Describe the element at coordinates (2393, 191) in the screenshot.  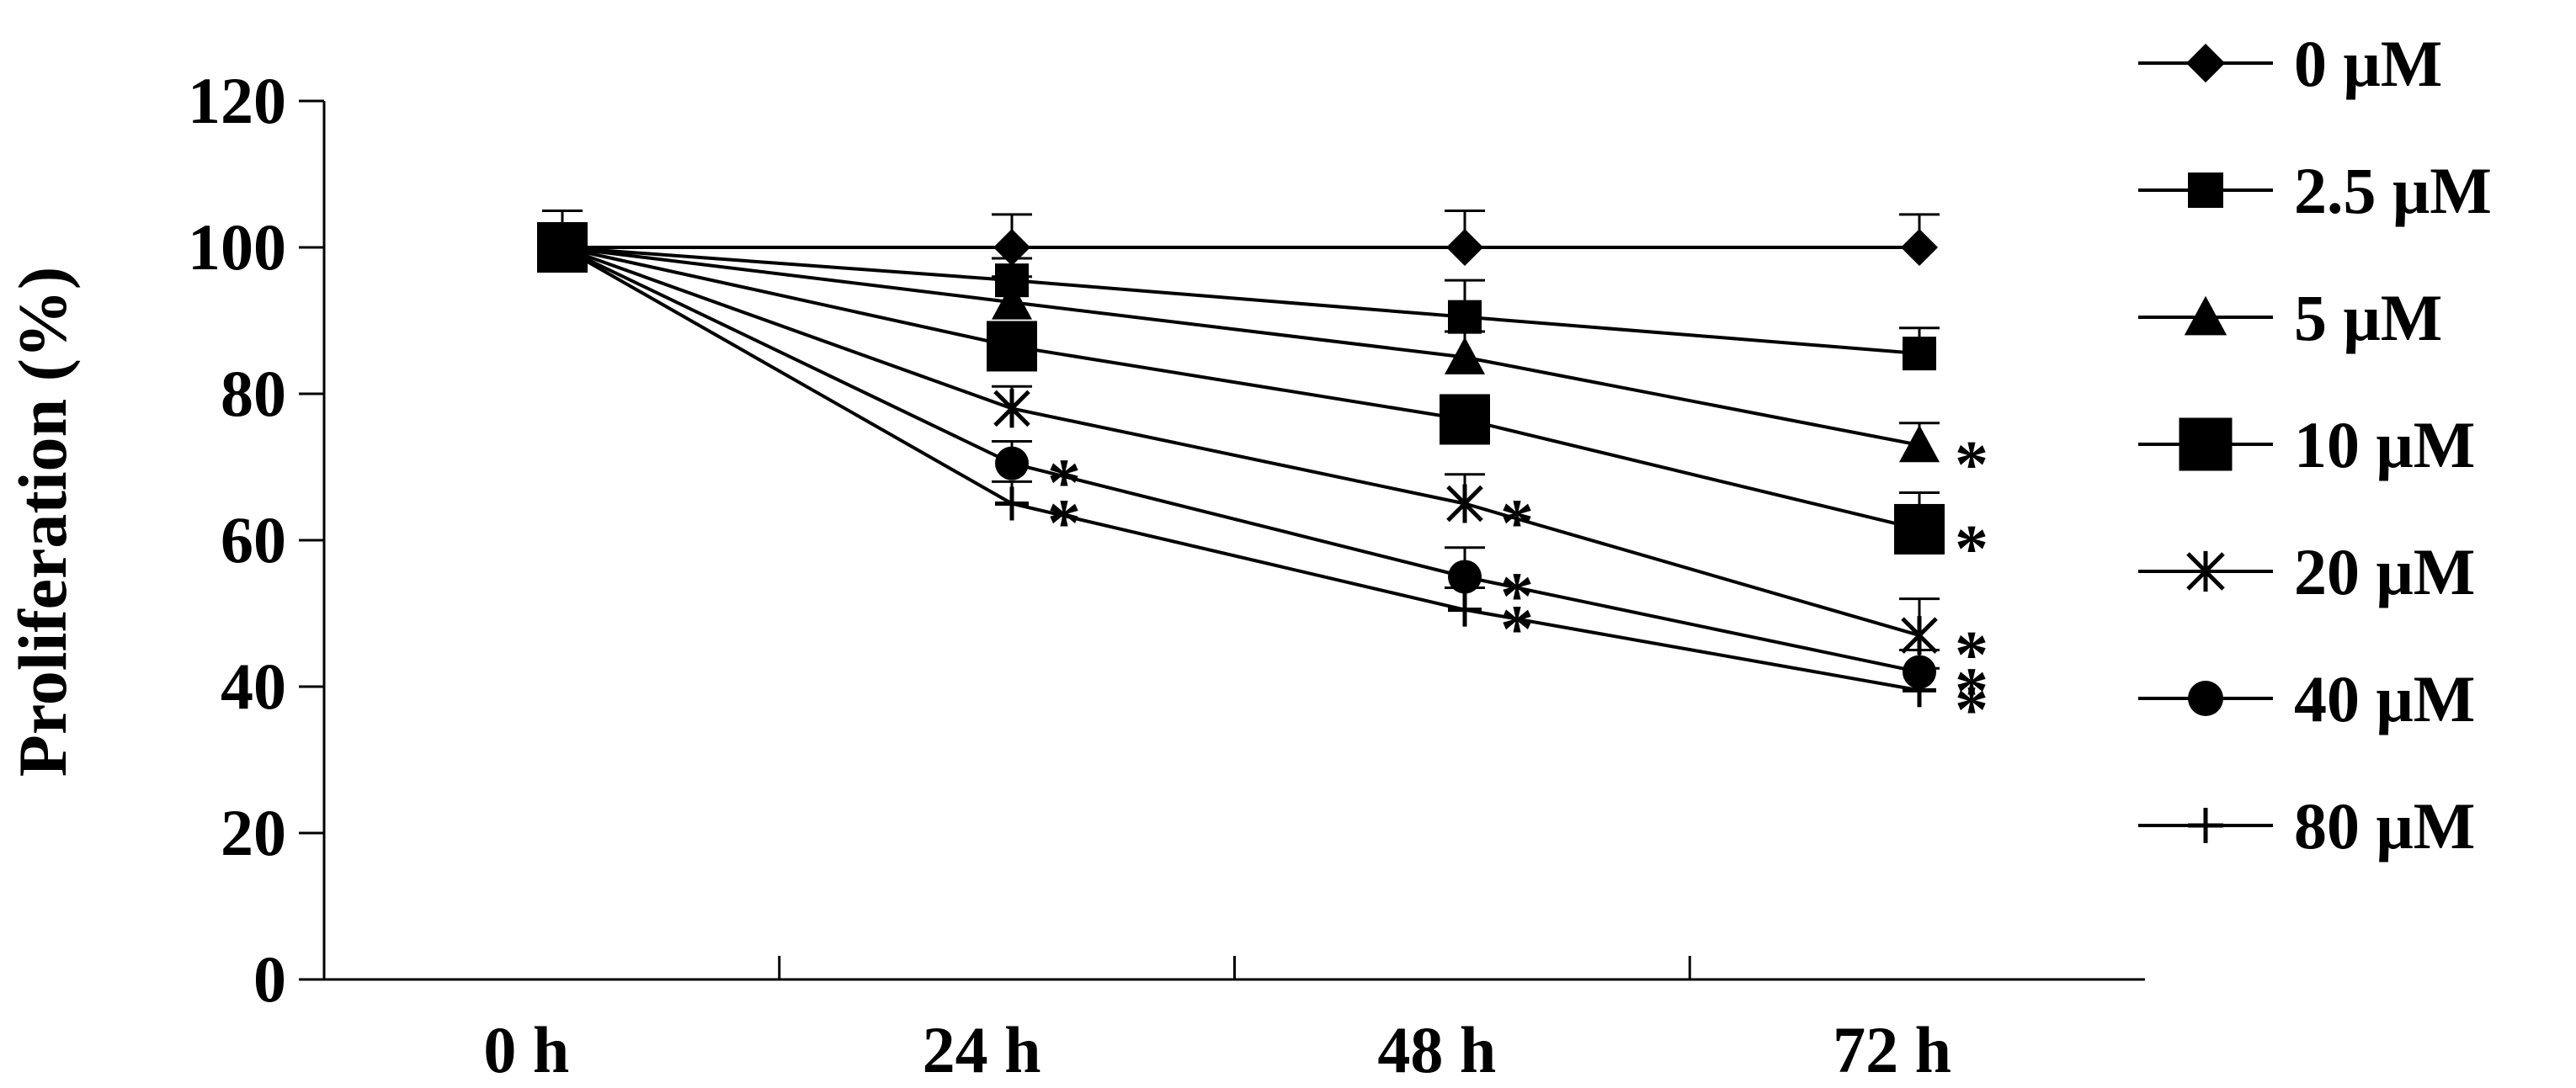
I see `legend-label: 2.5 μM` at that location.